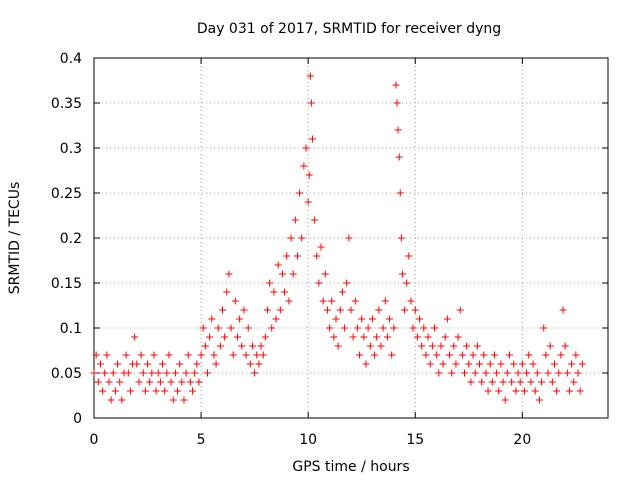 The width and height of the screenshot is (640, 480). I want to click on x-tick-label: 0, so click(94, 440).